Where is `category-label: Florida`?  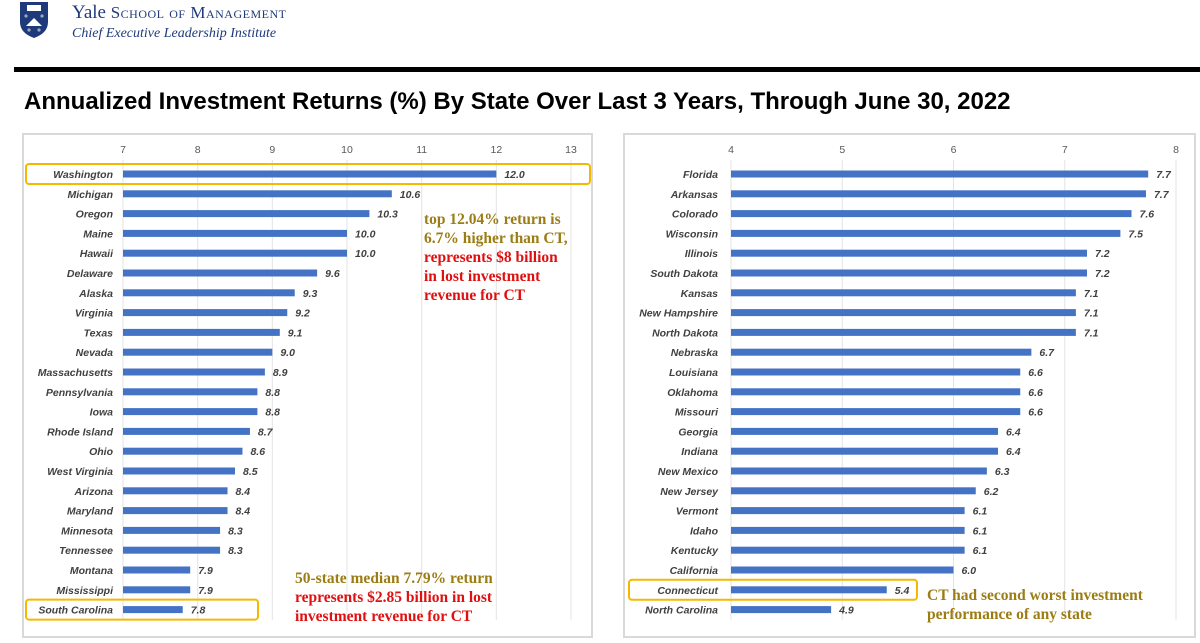 category-label: Florida is located at coordinates (700, 175).